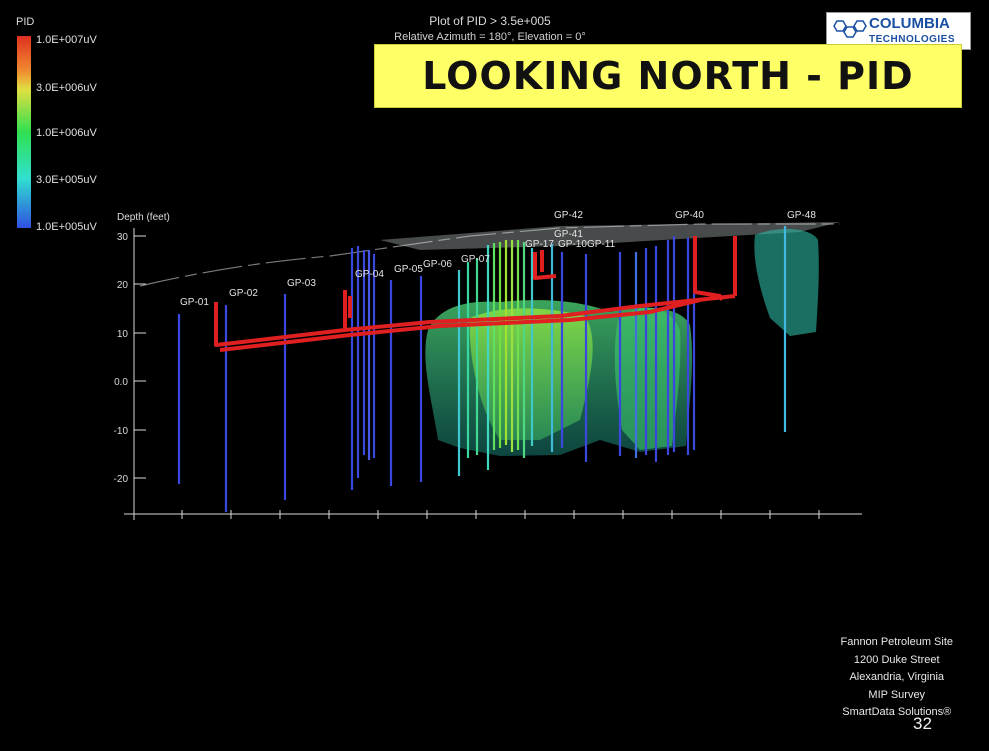 The height and width of the screenshot is (751, 989). Describe the element at coordinates (601, 244) in the screenshot. I see `boring-label-gp11: GP-11` at that location.